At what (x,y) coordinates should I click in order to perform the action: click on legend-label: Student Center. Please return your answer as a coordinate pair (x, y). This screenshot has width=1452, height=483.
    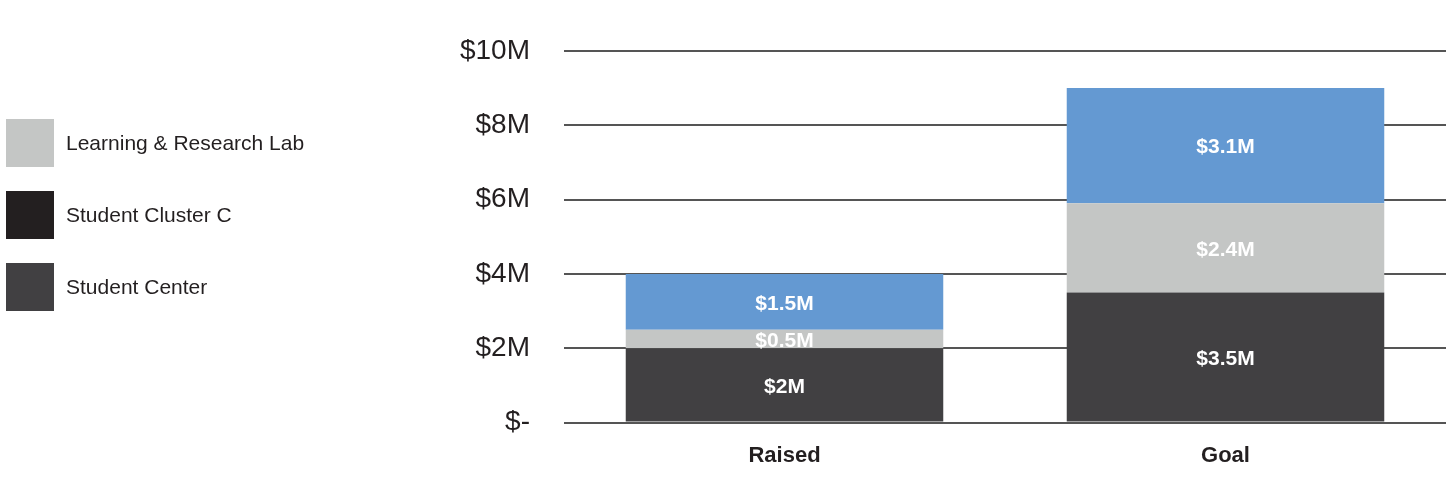
    Looking at the image, I should click on (137, 287).